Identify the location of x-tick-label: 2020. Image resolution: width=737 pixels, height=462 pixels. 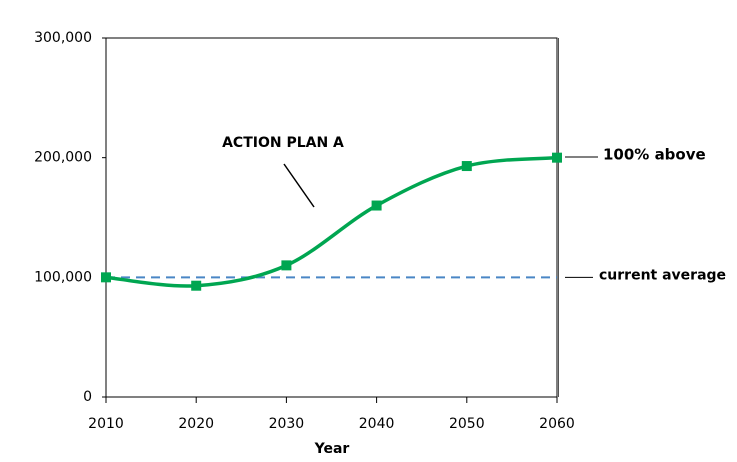
(196, 424).